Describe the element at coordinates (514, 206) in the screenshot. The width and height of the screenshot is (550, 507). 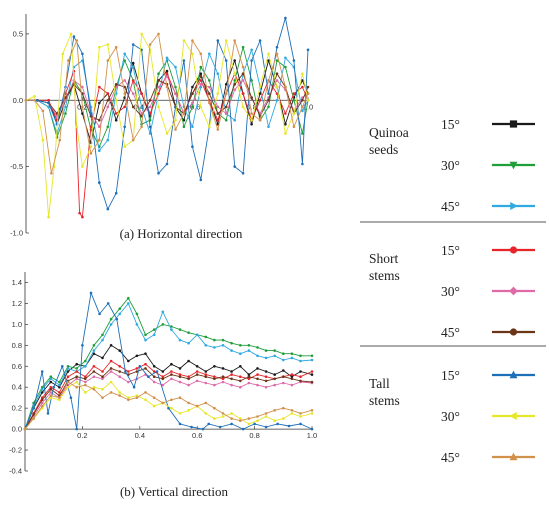
I see `legend-marker` at that location.